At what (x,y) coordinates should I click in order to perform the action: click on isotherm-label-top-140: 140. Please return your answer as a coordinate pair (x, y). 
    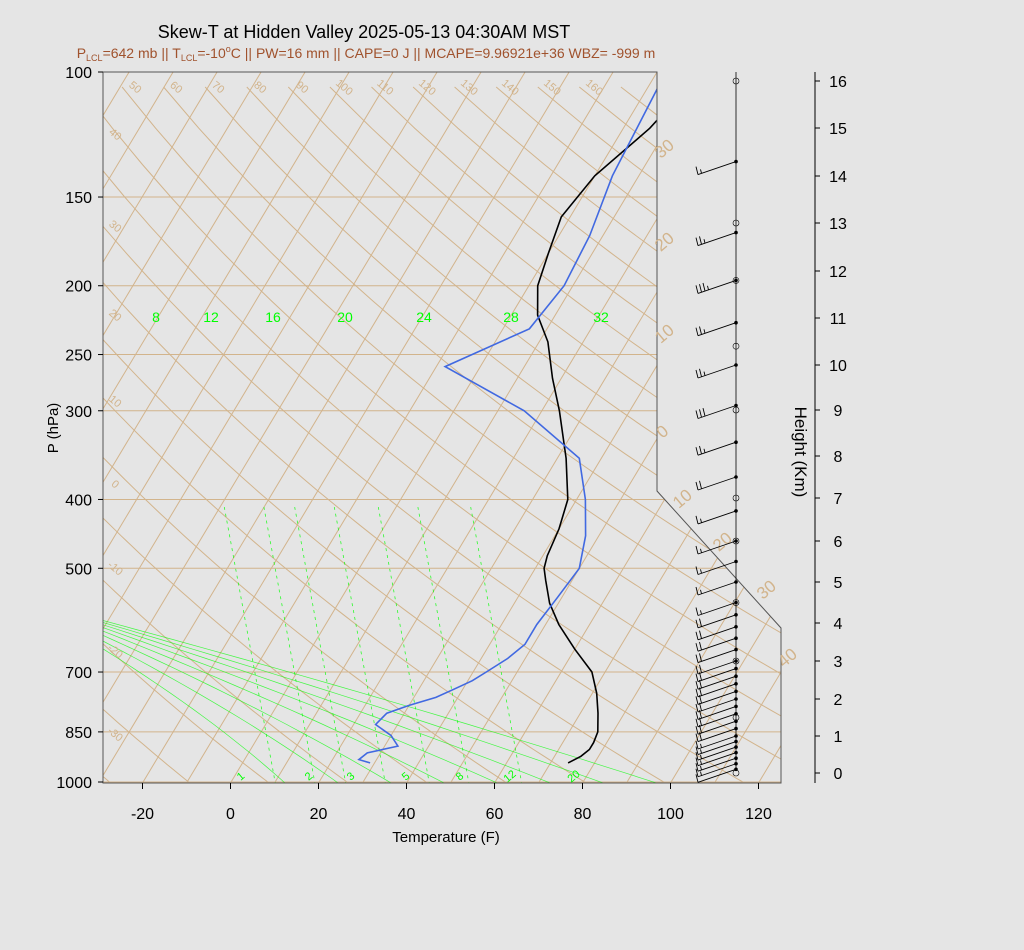
    Looking at the image, I should click on (510, 87).